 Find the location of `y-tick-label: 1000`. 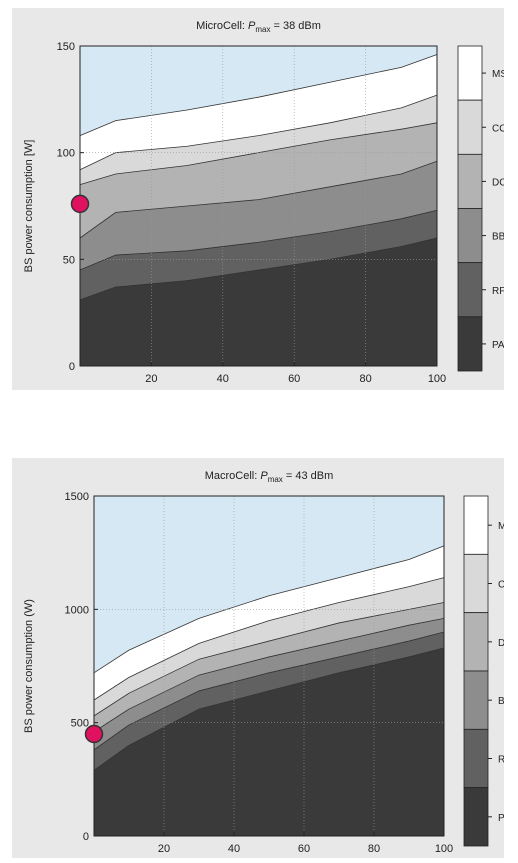

y-tick-label: 1000 is located at coordinates (77, 610).